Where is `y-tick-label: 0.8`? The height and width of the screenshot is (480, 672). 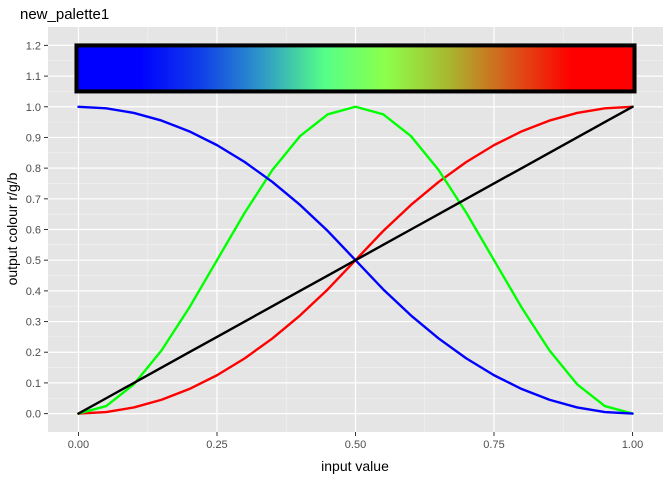 y-tick-label: 0.8 is located at coordinates (33, 169).